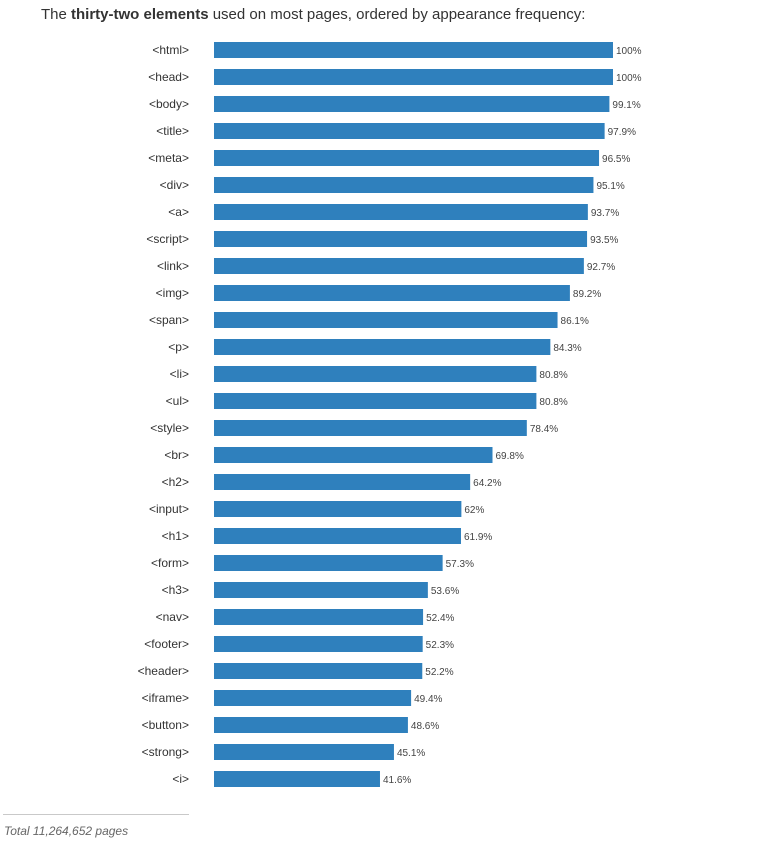 The height and width of the screenshot is (846, 781). I want to click on category-label-09: <link>, so click(173, 266).